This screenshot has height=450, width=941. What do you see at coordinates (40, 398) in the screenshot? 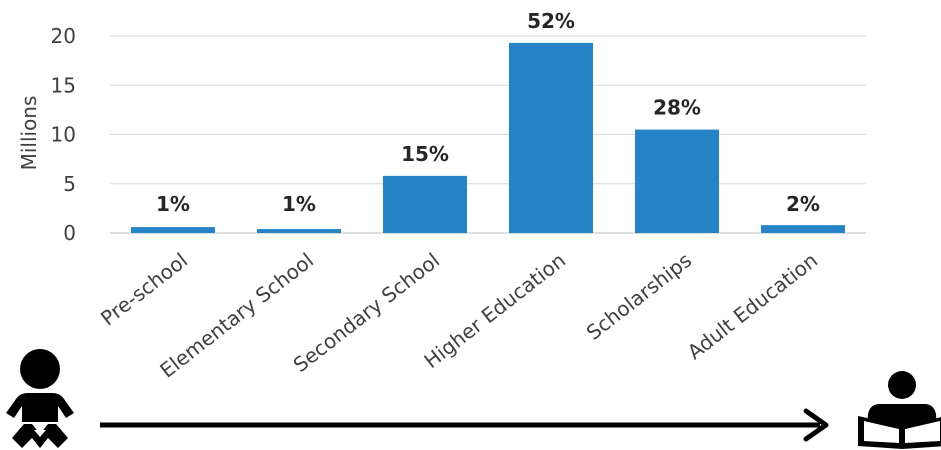
I see `baby-icon` at bounding box center [40, 398].